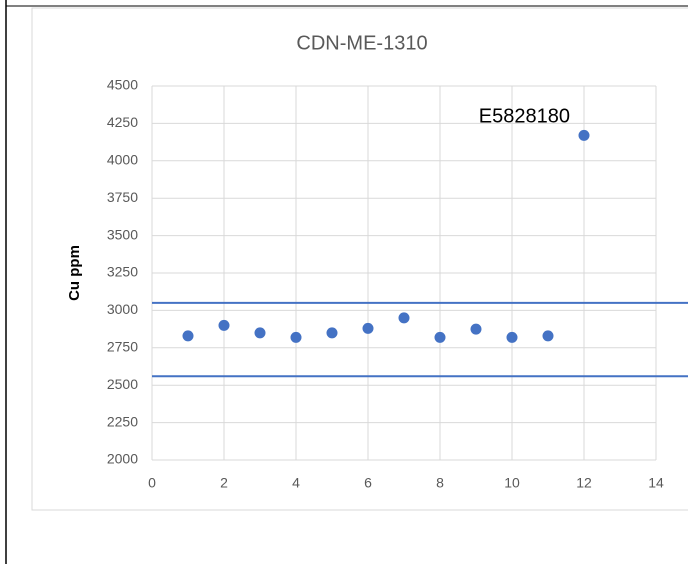 This screenshot has width=688, height=564. I want to click on x-tick-label: 8, so click(440, 483).